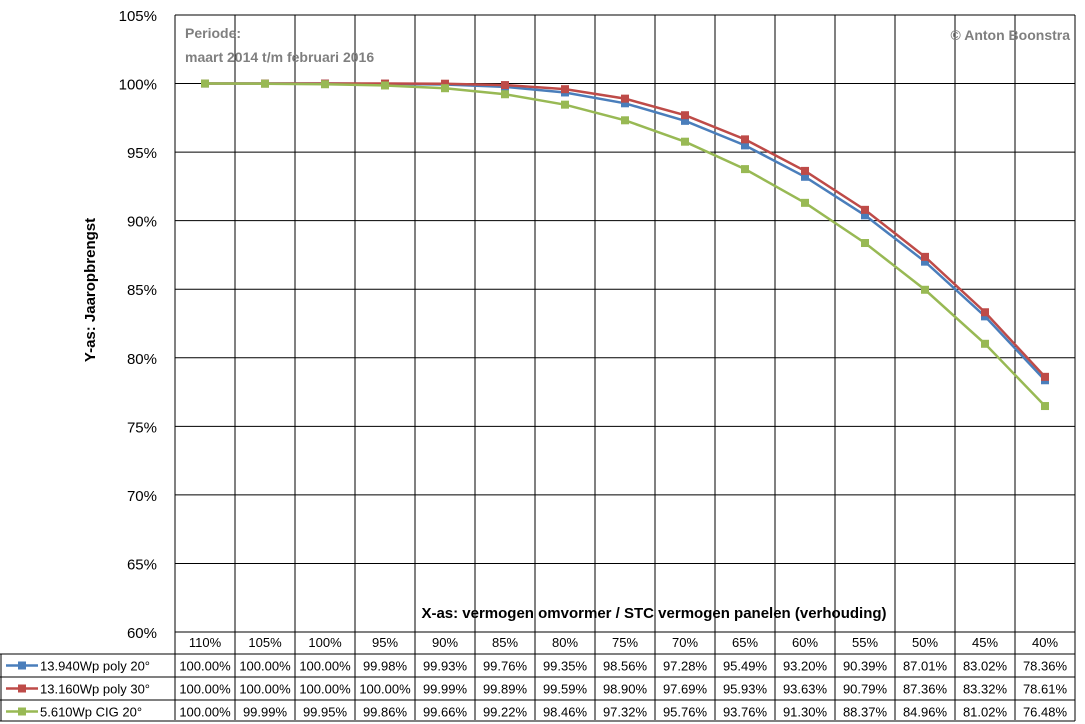 Image resolution: width=1085 pixels, height=724 pixels. Describe the element at coordinates (142, 222) in the screenshot. I see `y-tick-label: 90%` at that location.